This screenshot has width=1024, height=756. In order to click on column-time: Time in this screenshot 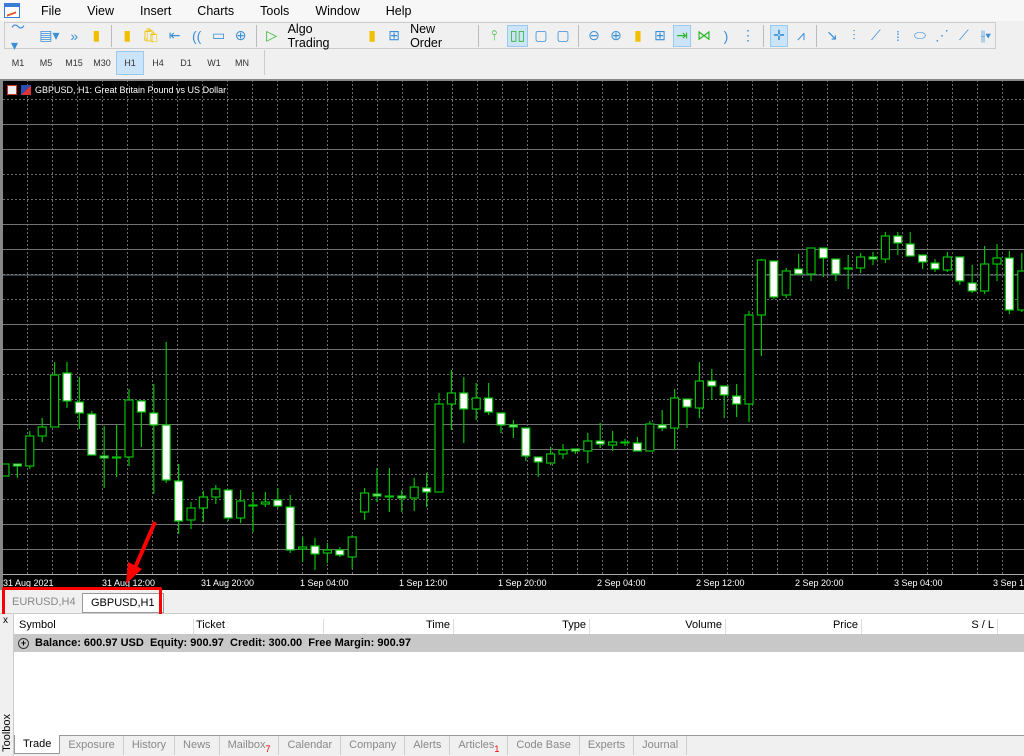, I will do `click(389, 627)`.